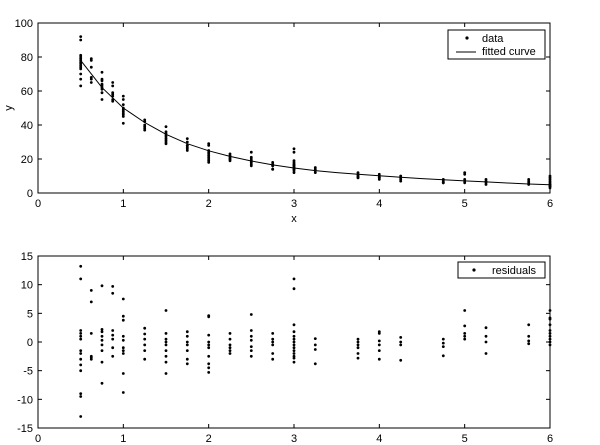  What do you see at coordinates (38, 439) in the screenshot?
I see `x-tick-label: 0` at bounding box center [38, 439].